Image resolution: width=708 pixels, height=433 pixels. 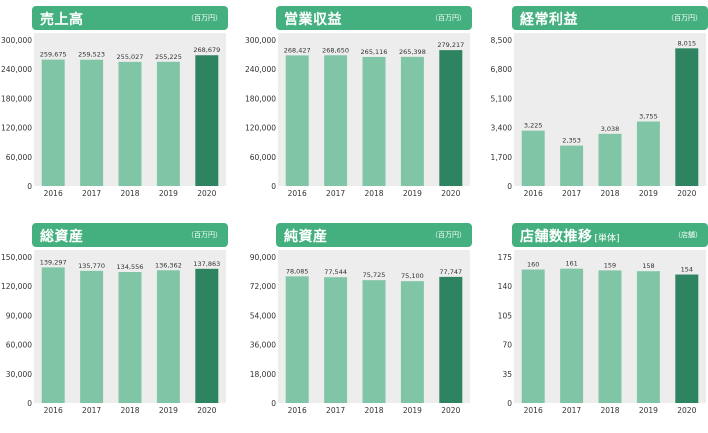 I want to click on y-tick-label: 30,000, so click(x=19, y=374).